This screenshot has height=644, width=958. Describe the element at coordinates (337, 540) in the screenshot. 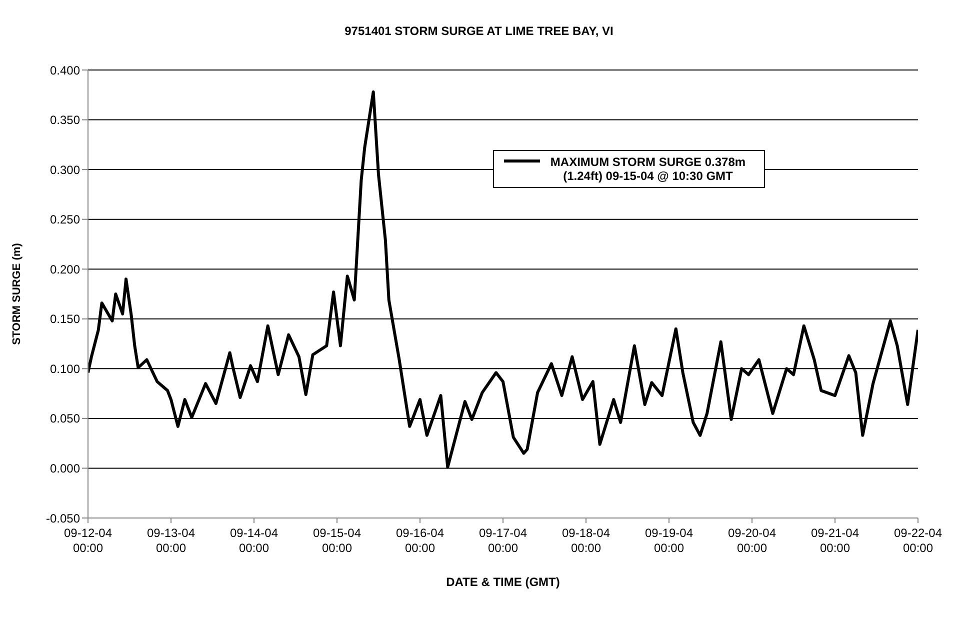

I see `x-tick-label: 09-15-04 00:00` at that location.